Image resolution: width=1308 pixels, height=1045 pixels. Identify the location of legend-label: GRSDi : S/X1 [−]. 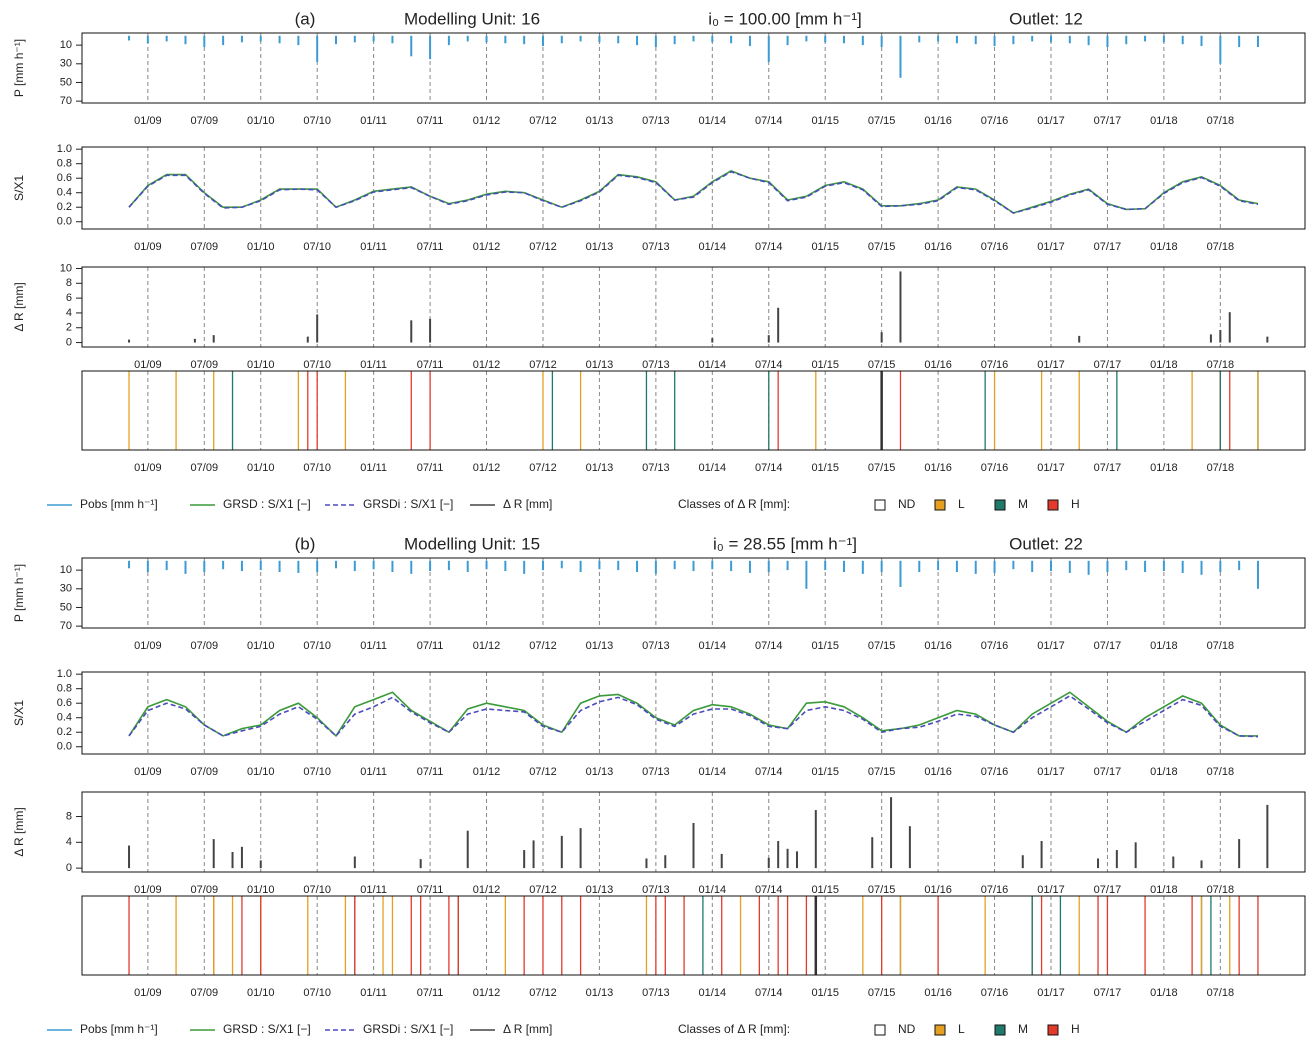
(408, 504).